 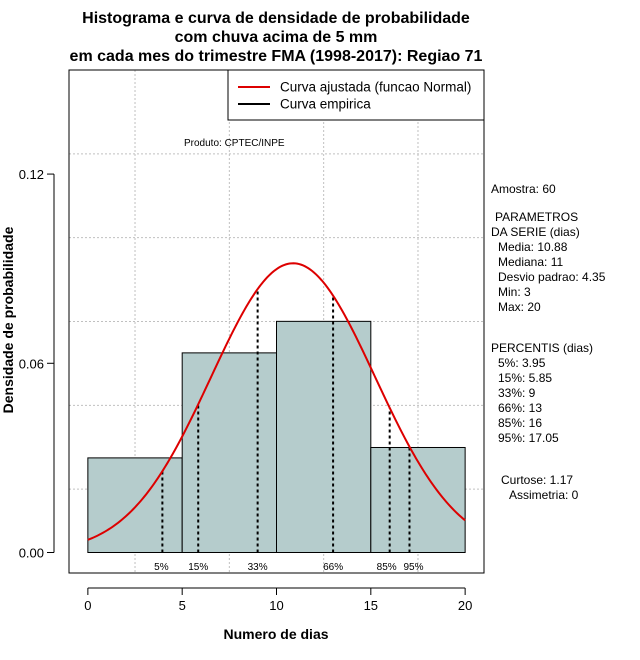 What do you see at coordinates (325, 104) in the screenshot?
I see `legend-label-empirical: Curva empirica` at bounding box center [325, 104].